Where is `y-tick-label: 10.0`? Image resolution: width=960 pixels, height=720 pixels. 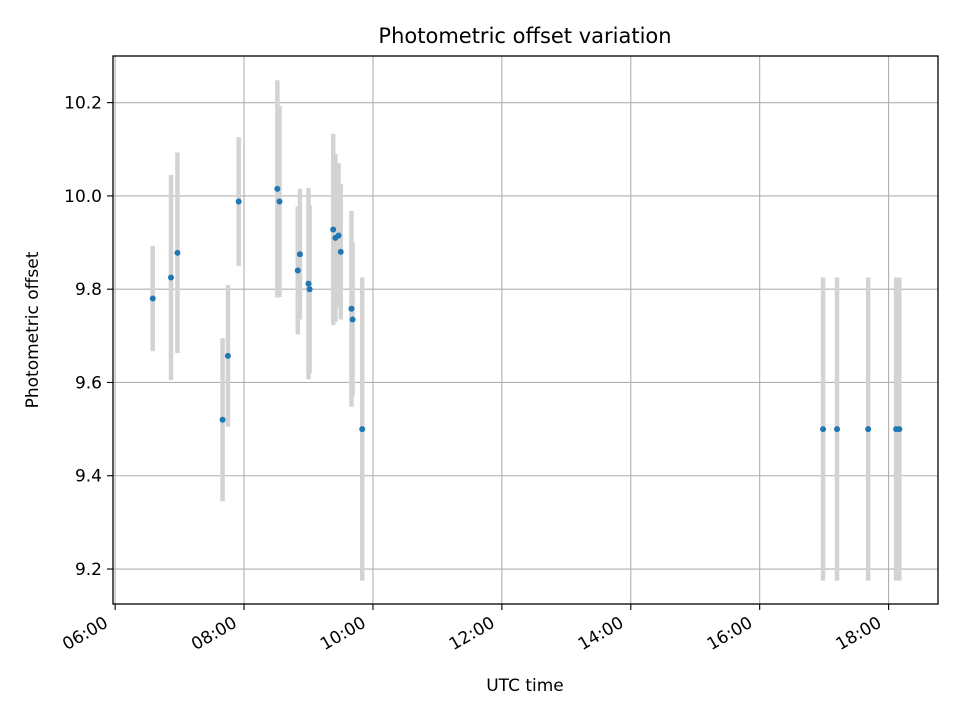
y-tick-label: 10.0 is located at coordinates (83, 197).